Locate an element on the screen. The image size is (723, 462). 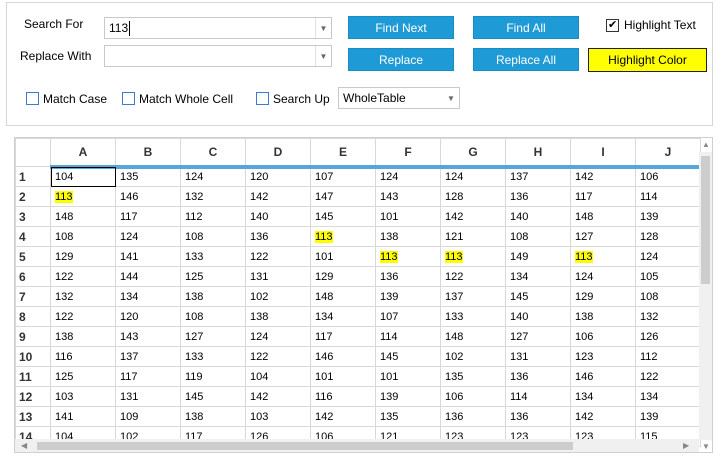
find-all-button: Find All is located at coordinates (526, 27).